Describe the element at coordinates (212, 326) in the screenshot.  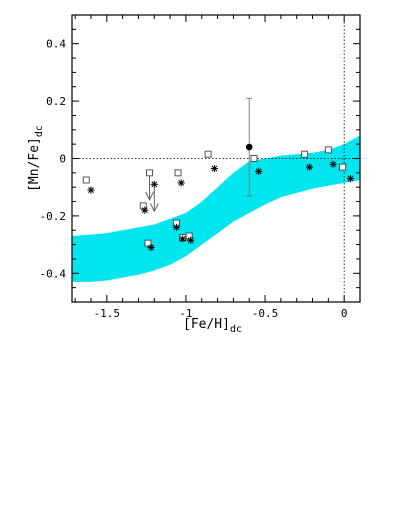
I see `x-axis-label: [Fe/H]dc` at that location.